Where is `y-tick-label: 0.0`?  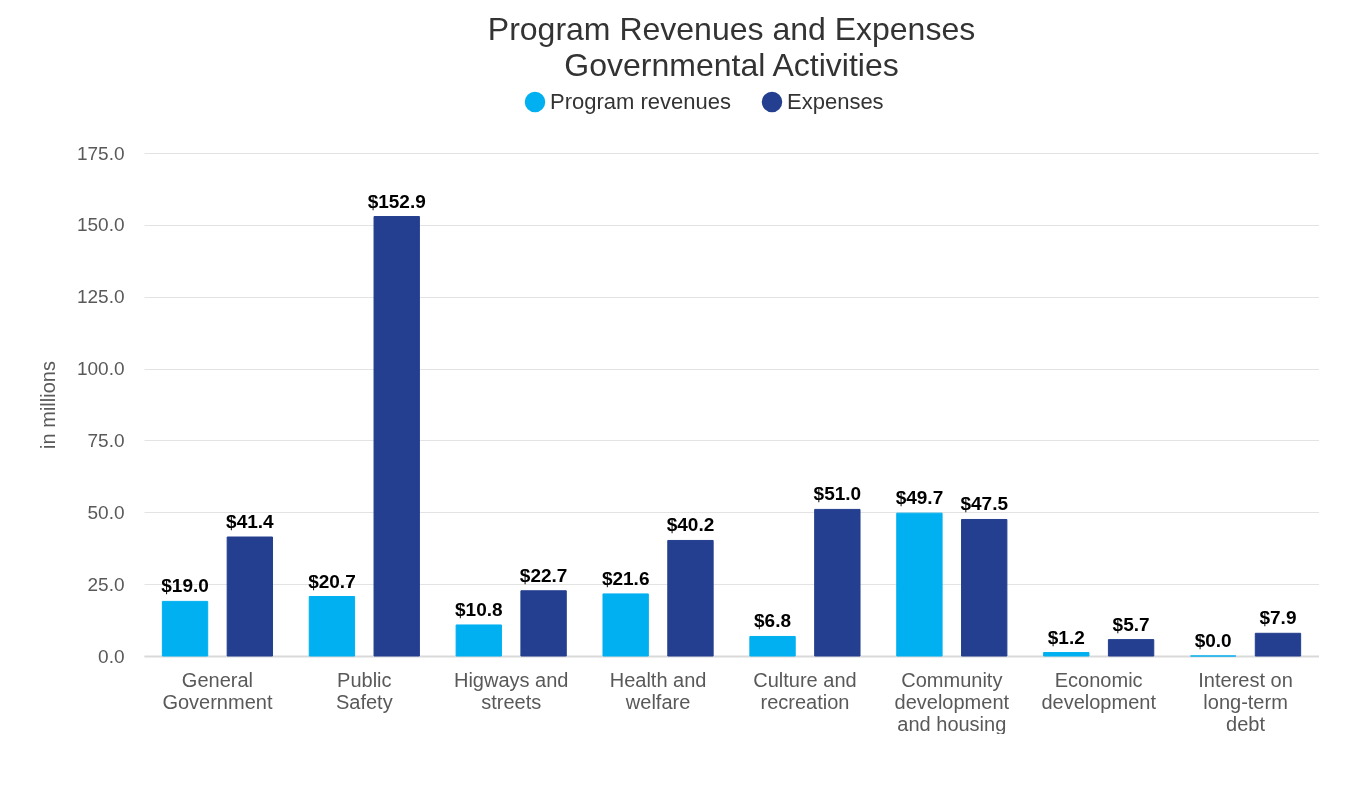 y-tick-label: 0.0 is located at coordinates (111, 656).